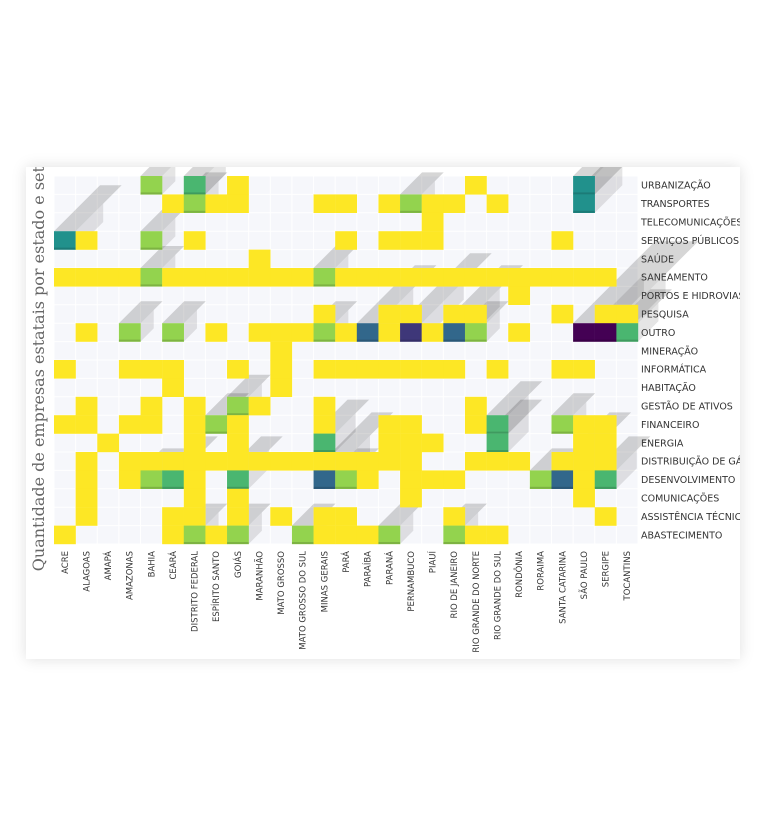  What do you see at coordinates (412, 581) in the screenshot?
I see `column-label: PERNAMBUCO` at bounding box center [412, 581].